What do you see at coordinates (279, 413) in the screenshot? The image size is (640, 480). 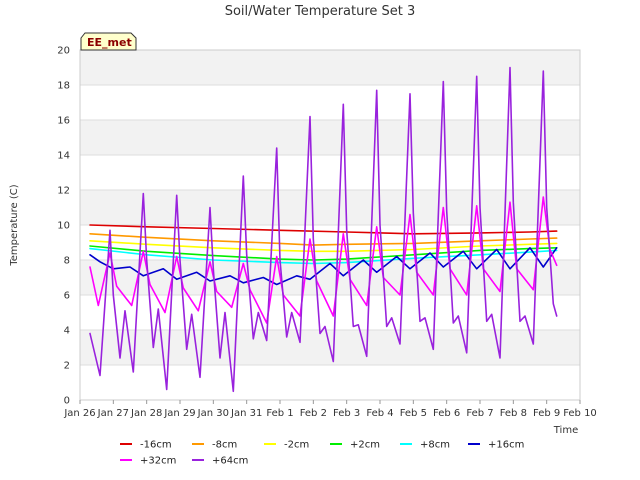 I see `x-tick-label: Feb 1` at bounding box center [279, 413].